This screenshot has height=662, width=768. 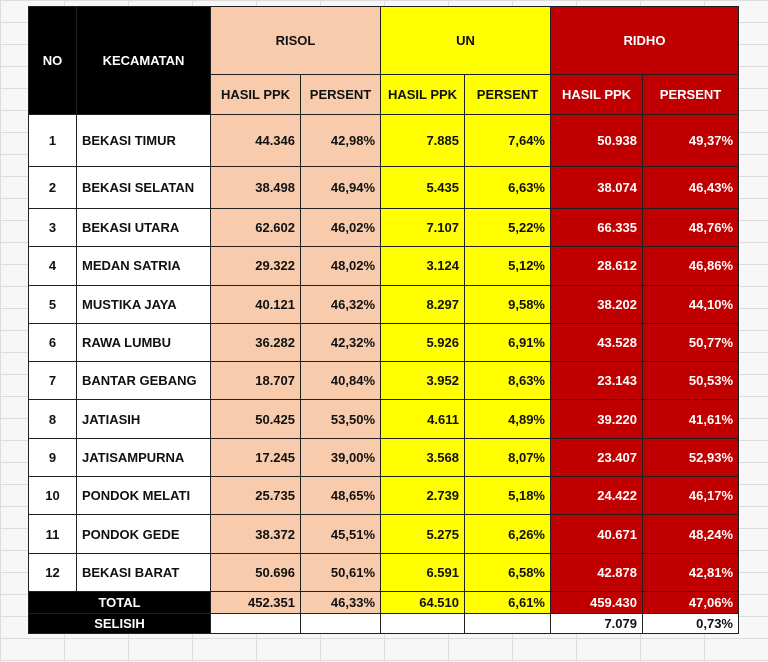 I want to click on row-un-hasil: 8.297, so click(x=422, y=304).